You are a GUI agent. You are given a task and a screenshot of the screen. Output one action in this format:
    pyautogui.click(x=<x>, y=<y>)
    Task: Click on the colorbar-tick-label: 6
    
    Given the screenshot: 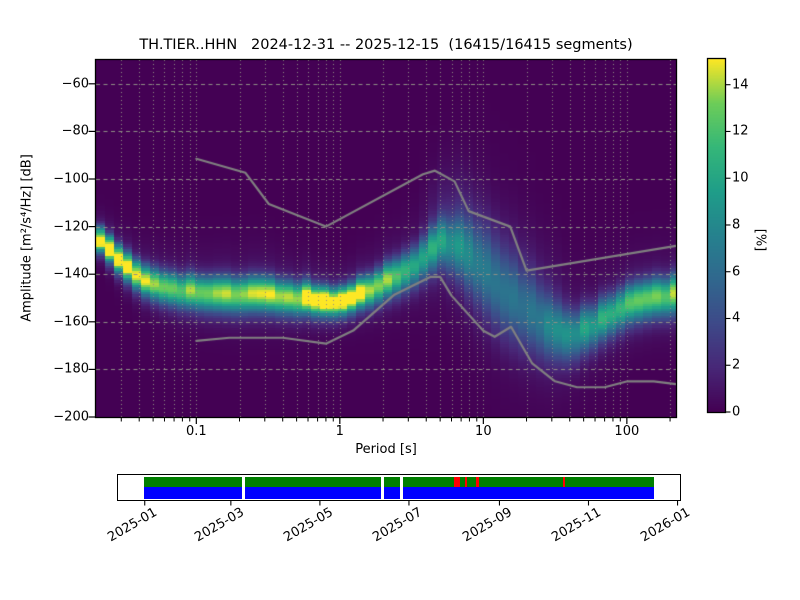 What is the action you would take?
    pyautogui.click(x=736, y=272)
    